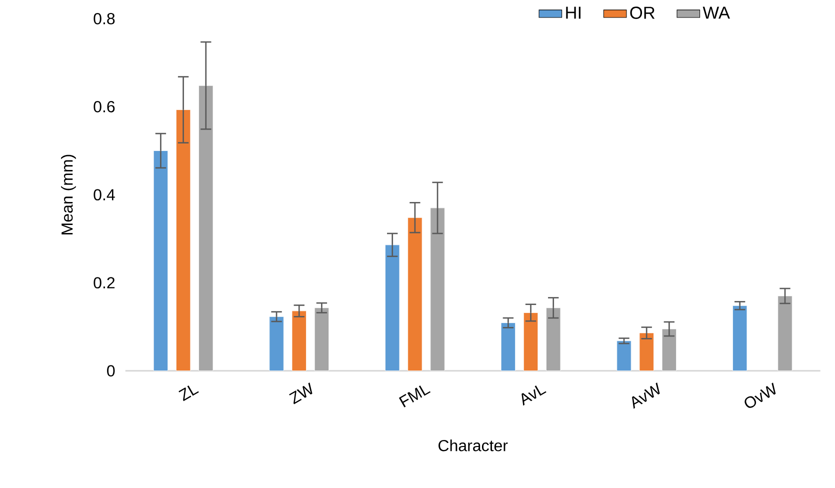  What do you see at coordinates (104, 282) in the screenshot?
I see `y-tick-label: 0.2` at bounding box center [104, 282].